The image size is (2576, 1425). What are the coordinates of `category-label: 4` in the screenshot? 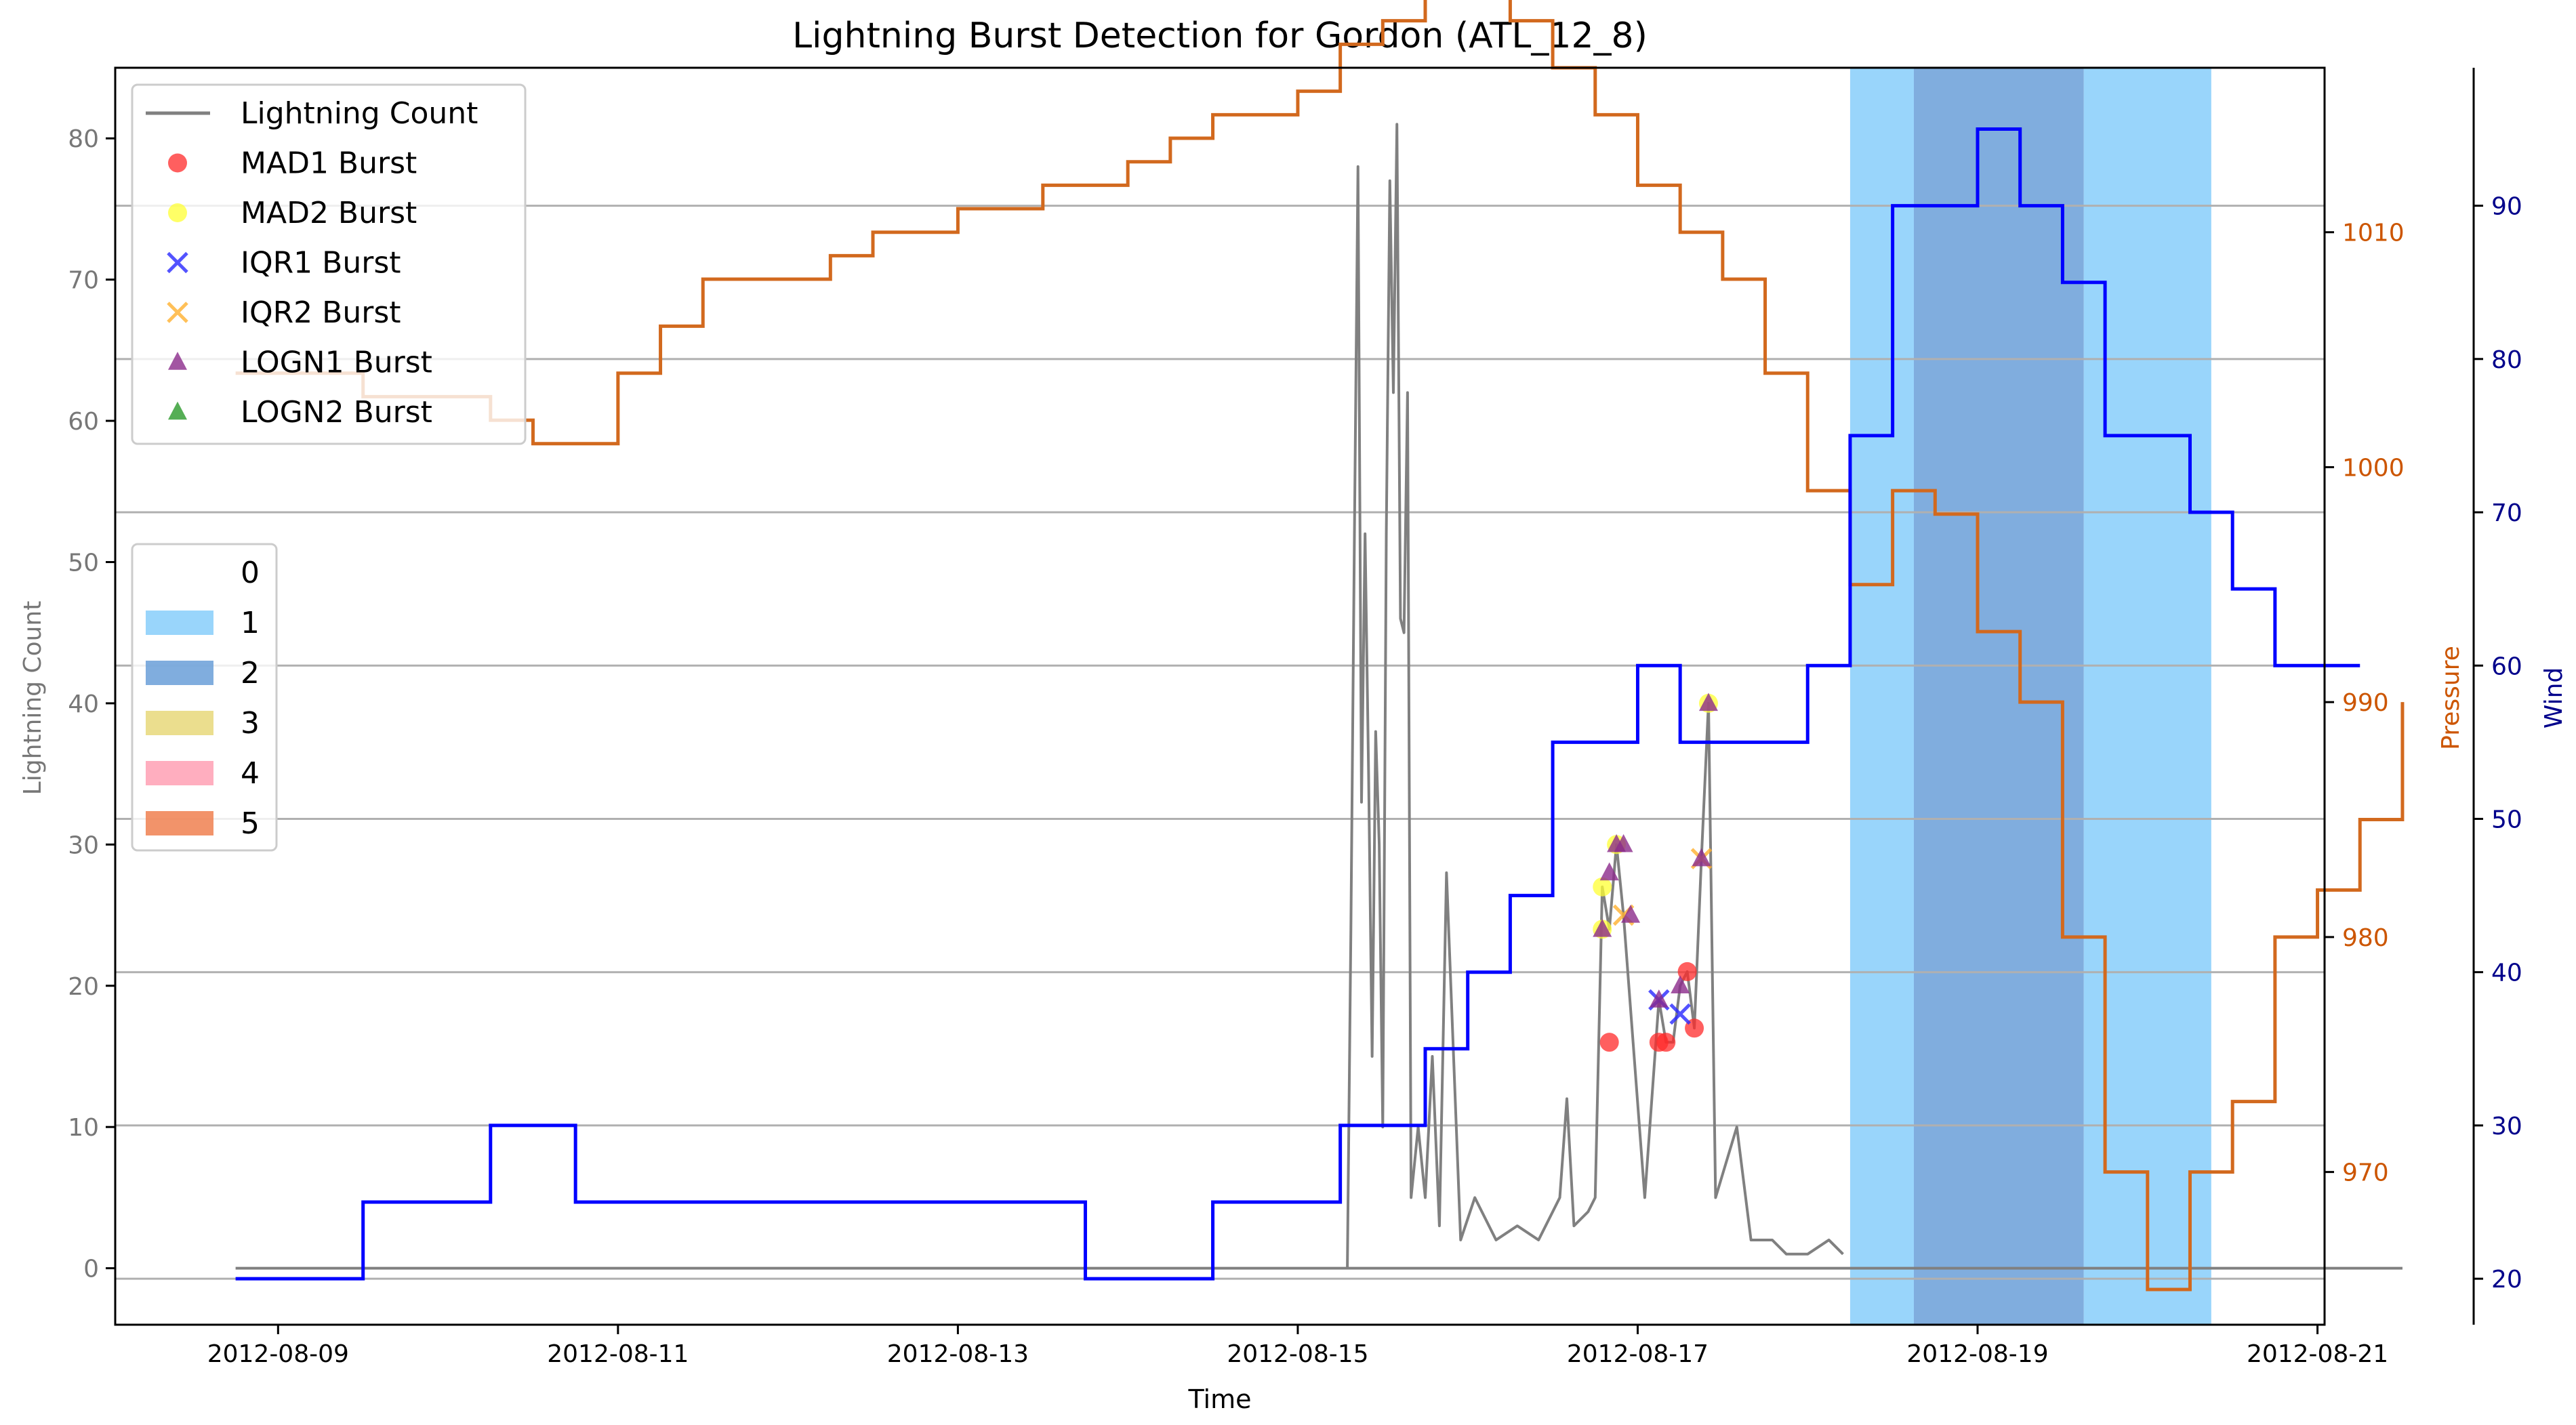 It's located at (250, 773).